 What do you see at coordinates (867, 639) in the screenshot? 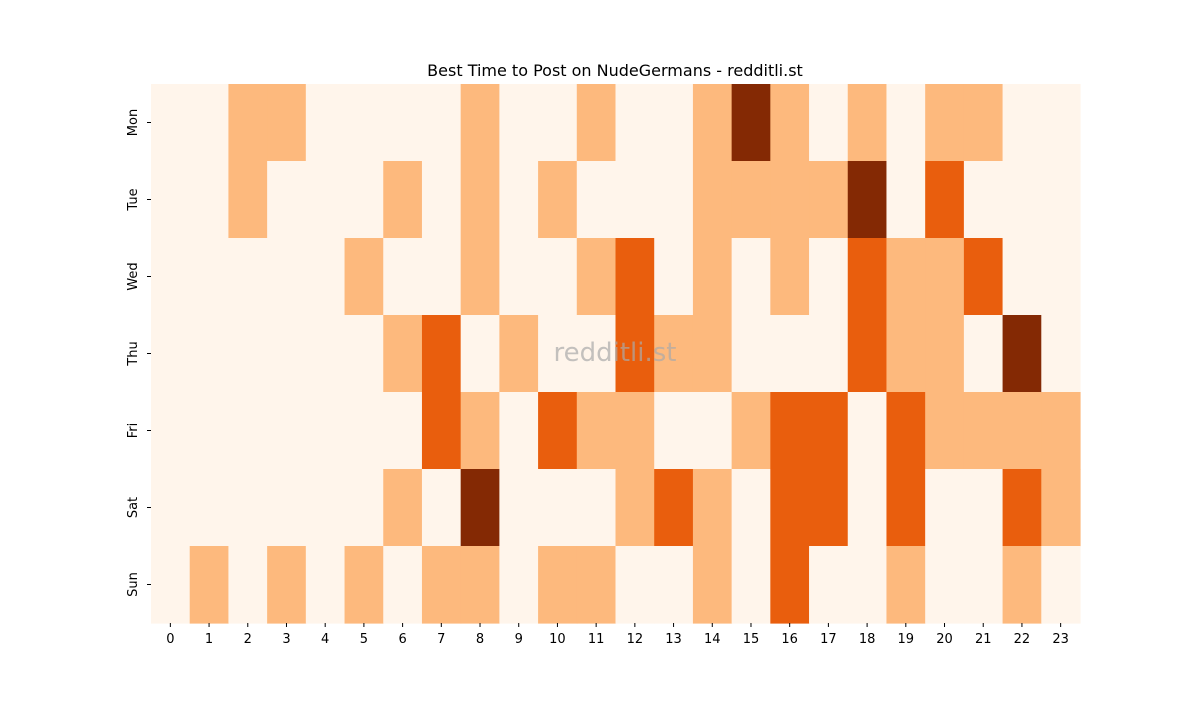
I see `x-tick-label: 18` at bounding box center [867, 639].